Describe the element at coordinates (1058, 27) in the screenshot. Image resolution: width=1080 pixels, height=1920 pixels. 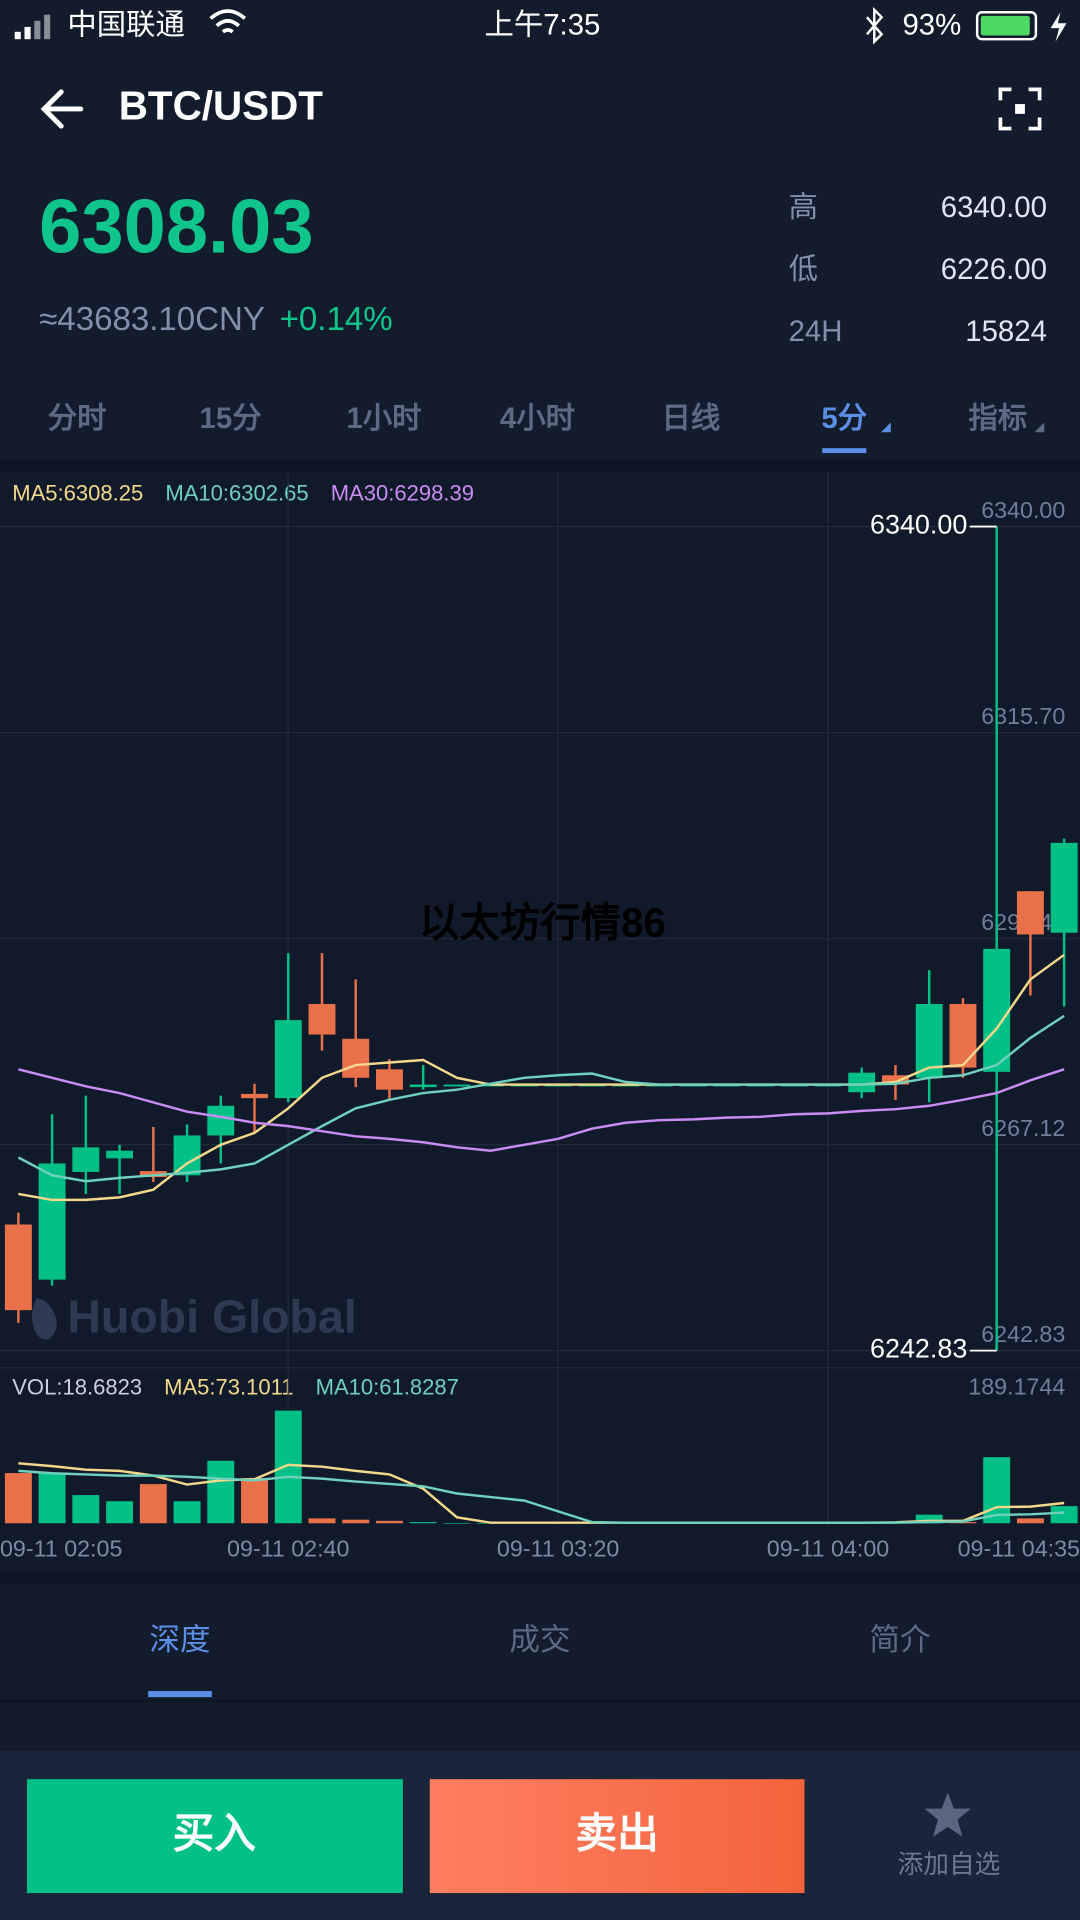
I see `charging-icon` at that location.